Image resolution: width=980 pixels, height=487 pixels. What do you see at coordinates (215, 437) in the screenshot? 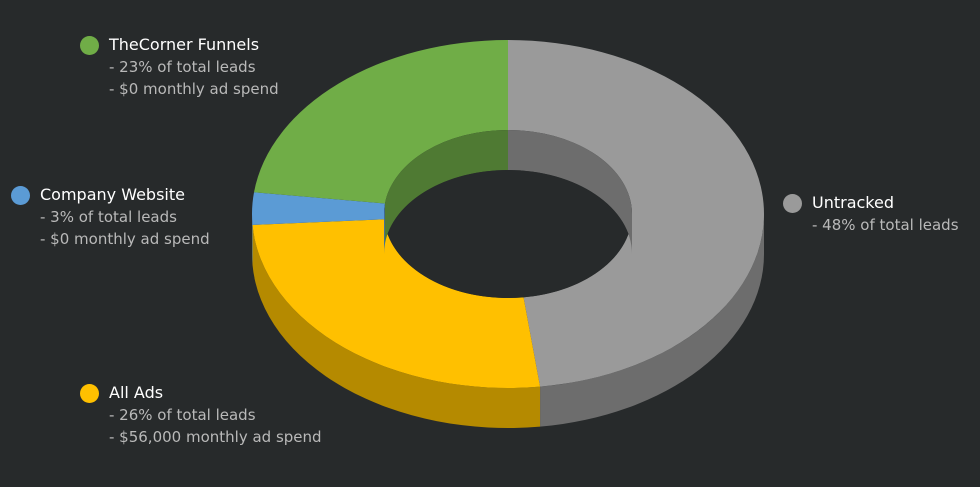
I see `legend-detail-ads-spend: - $56,000 monthly ad spend` at bounding box center [215, 437].